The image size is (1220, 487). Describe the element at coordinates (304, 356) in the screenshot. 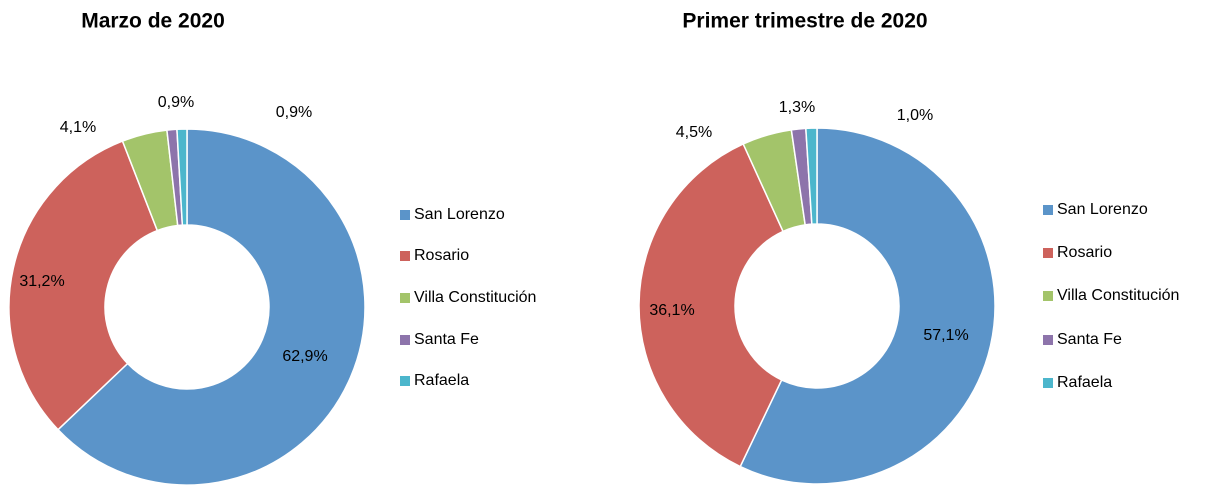

I see `data-label: 62,9%` at that location.